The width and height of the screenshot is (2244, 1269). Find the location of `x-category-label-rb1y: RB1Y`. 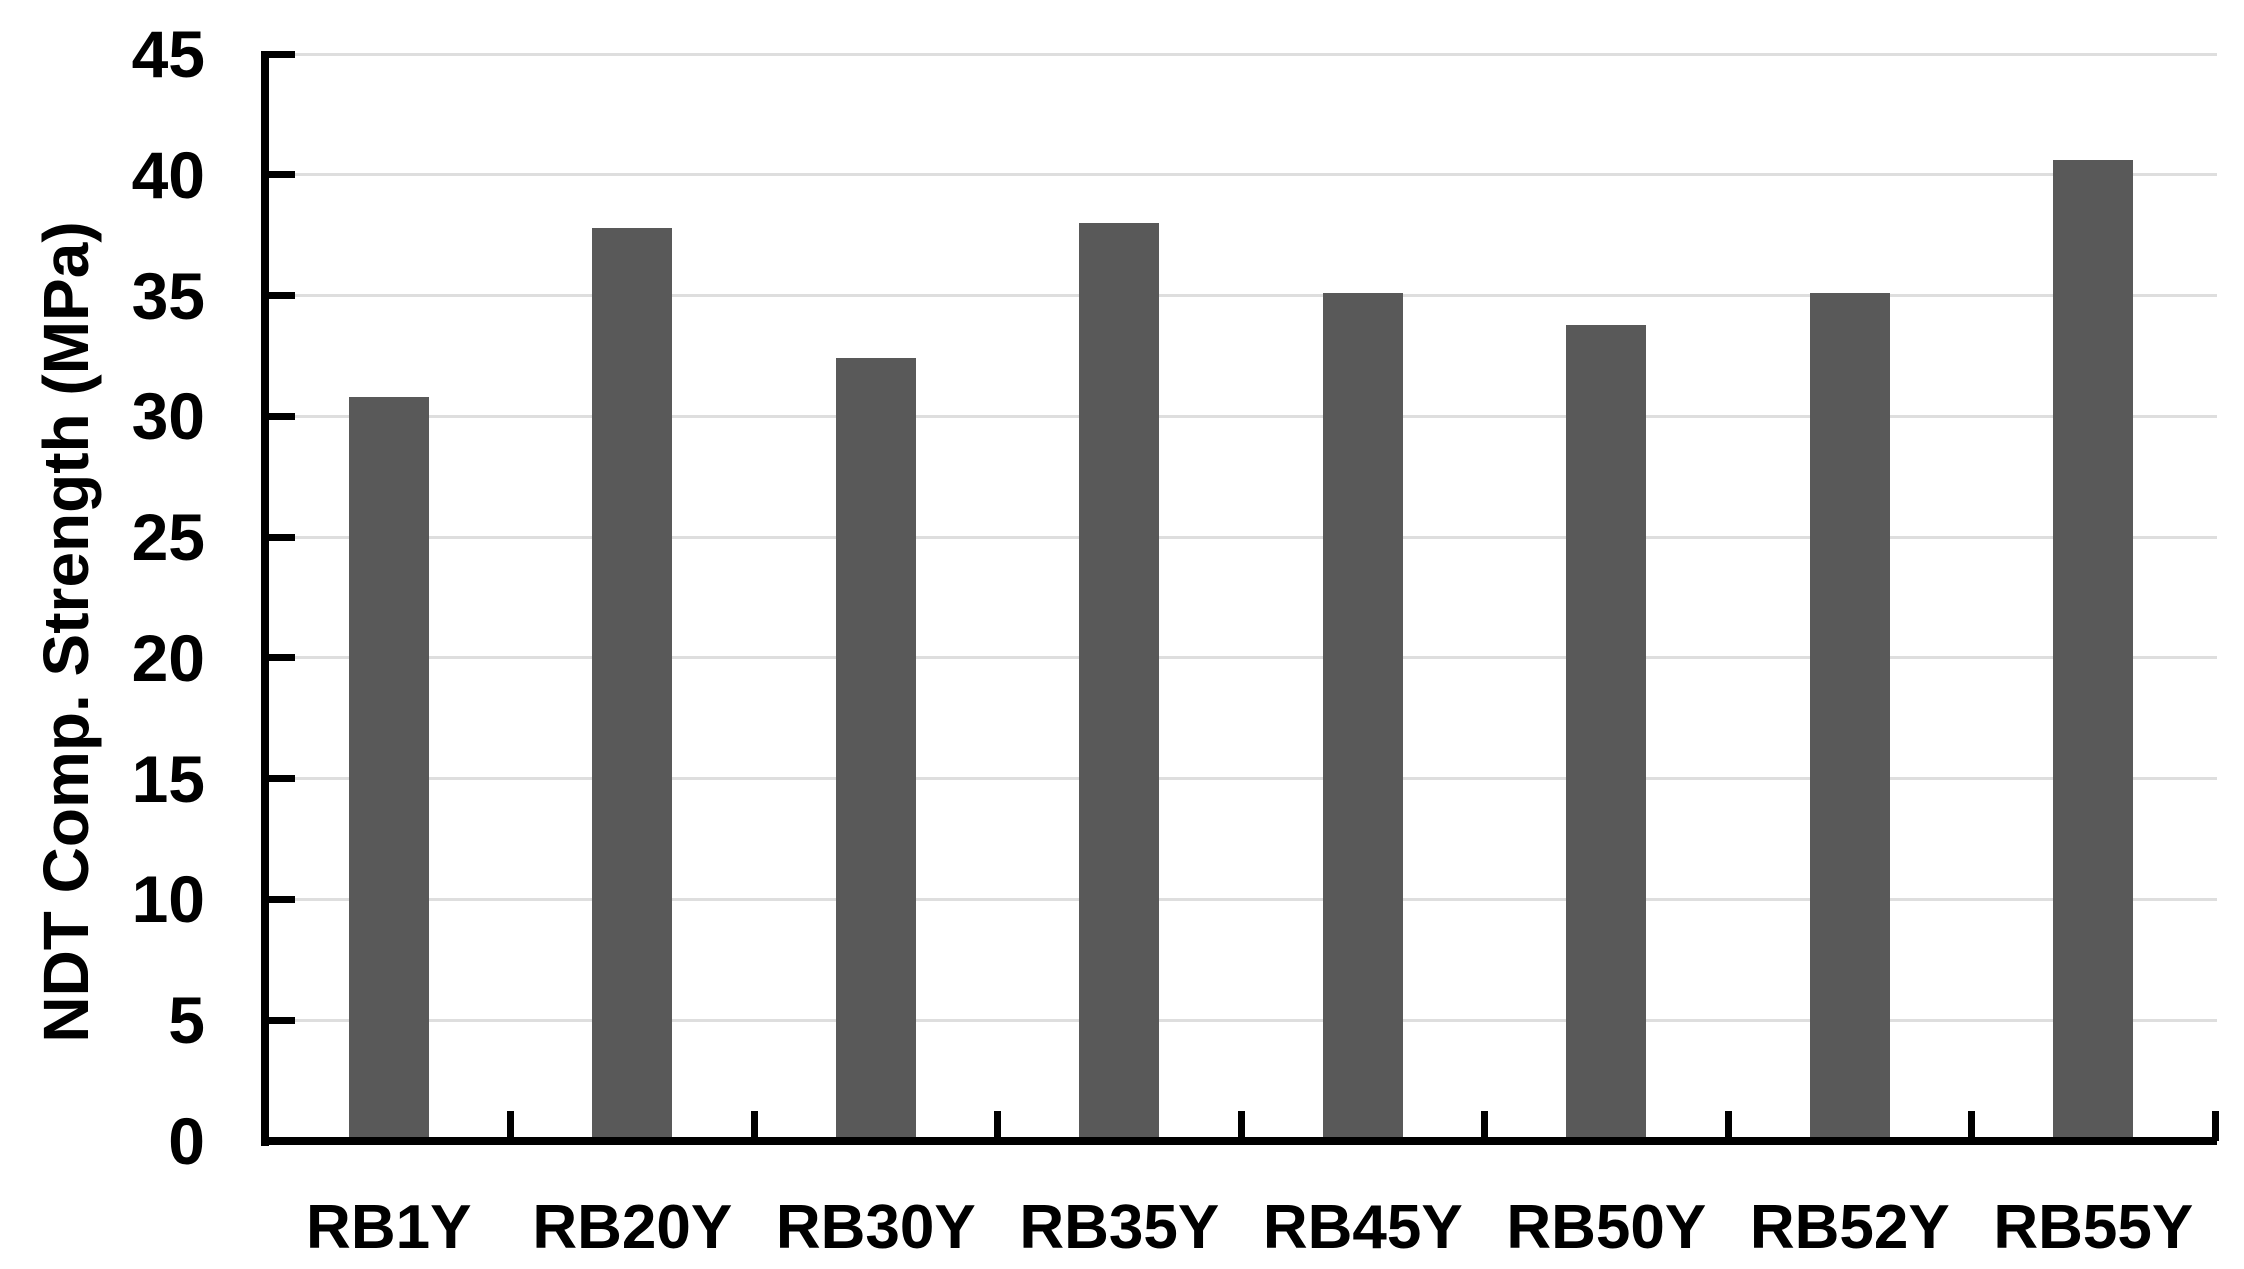

x-category-label-rb1y: RB1Y is located at coordinates (389, 1227).